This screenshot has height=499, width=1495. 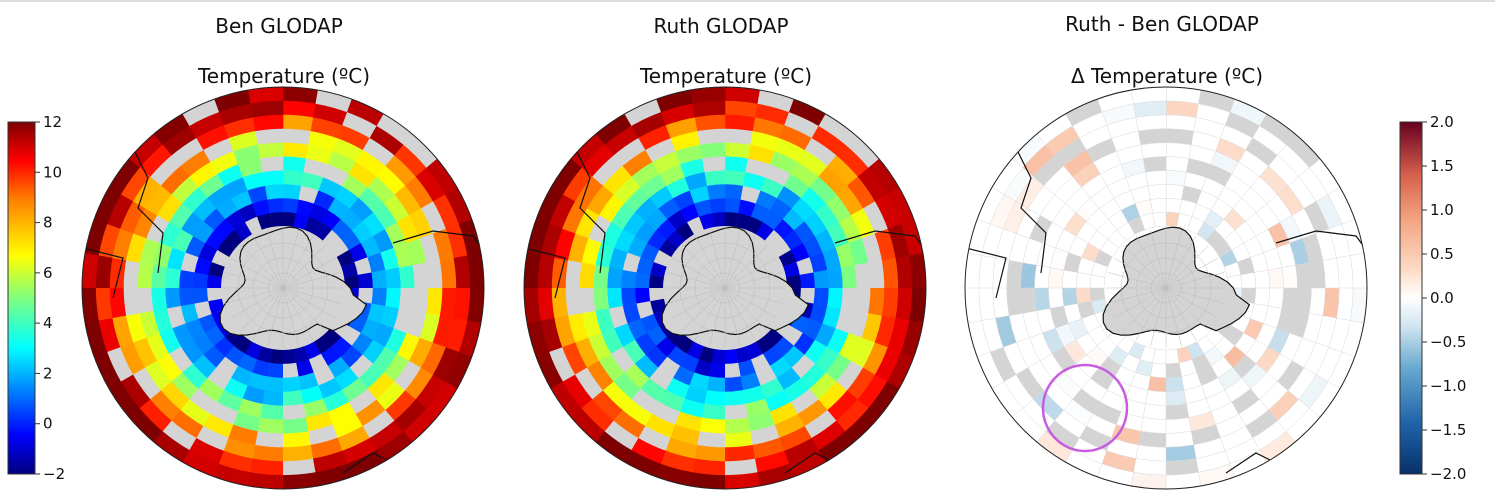 I want to click on colorbar-temperature-tick-label: 4, so click(x=48, y=323).